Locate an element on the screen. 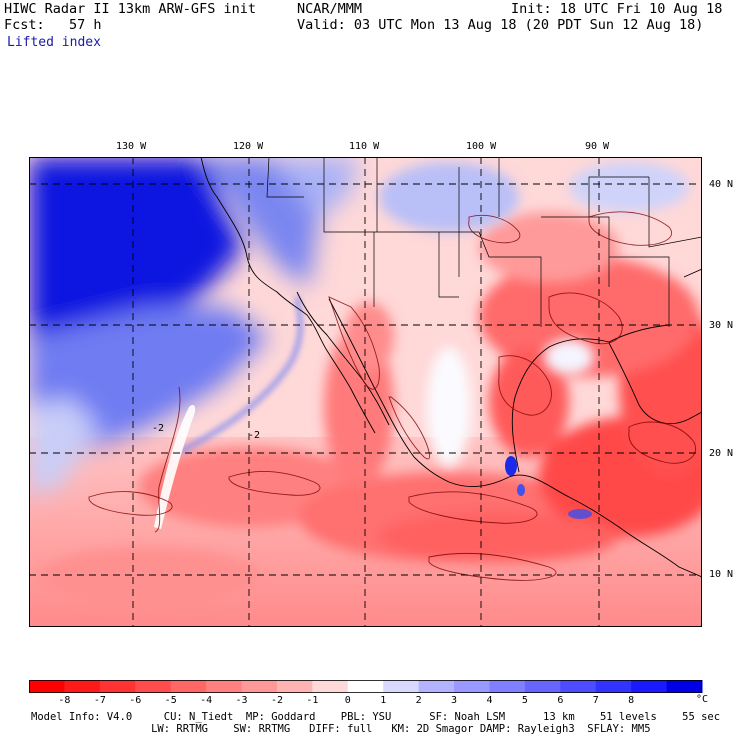  field-name: Lifted index is located at coordinates (54, 42).